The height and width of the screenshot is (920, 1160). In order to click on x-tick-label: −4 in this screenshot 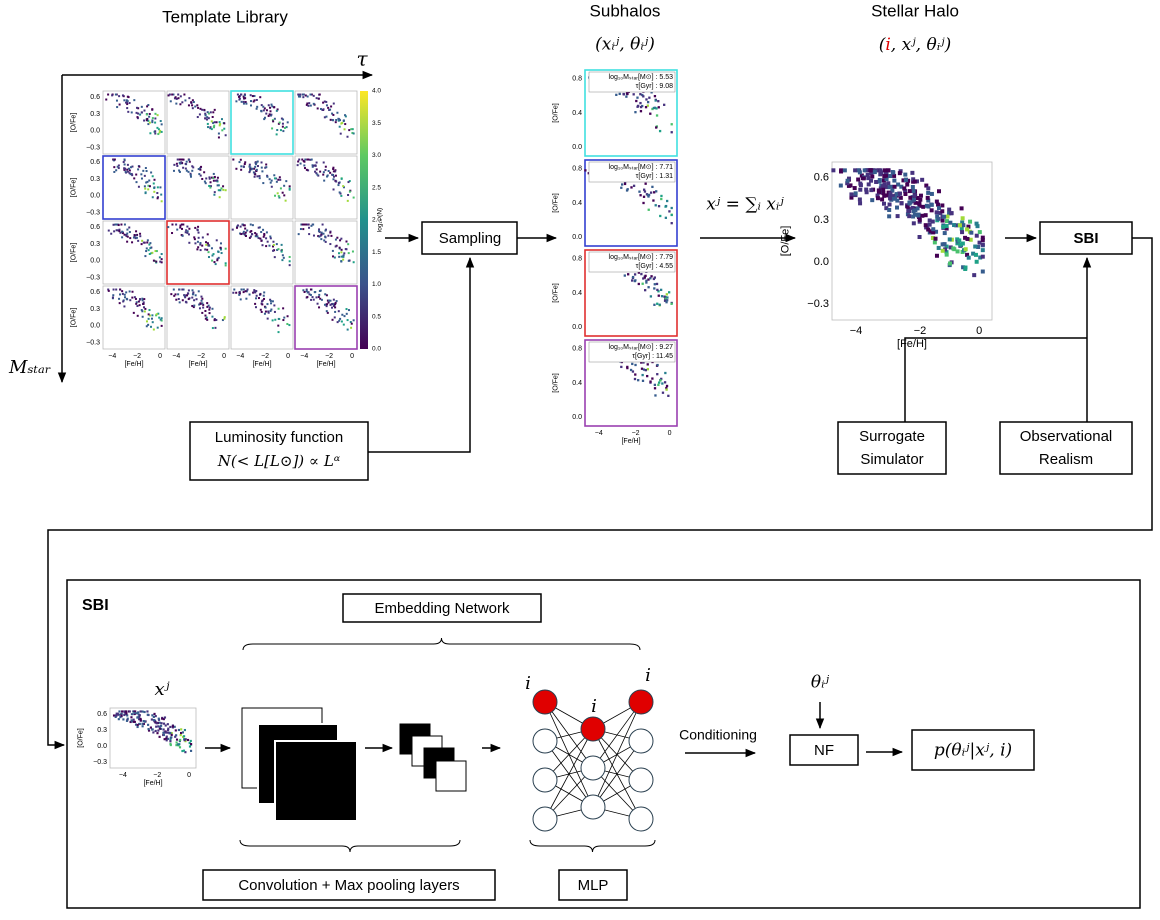, I will do `click(176, 356)`.